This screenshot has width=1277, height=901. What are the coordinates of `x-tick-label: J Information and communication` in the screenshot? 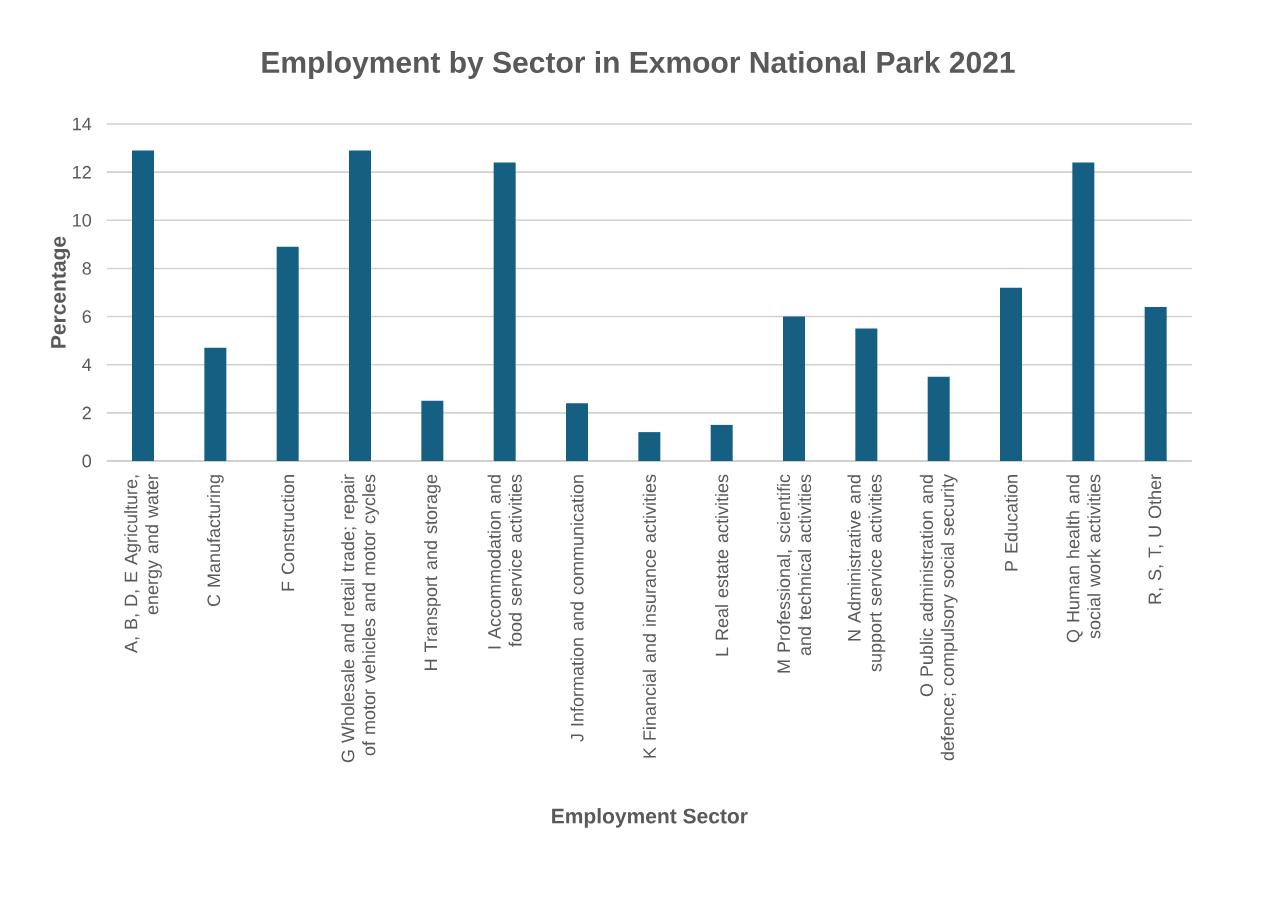 It's located at (577, 608).